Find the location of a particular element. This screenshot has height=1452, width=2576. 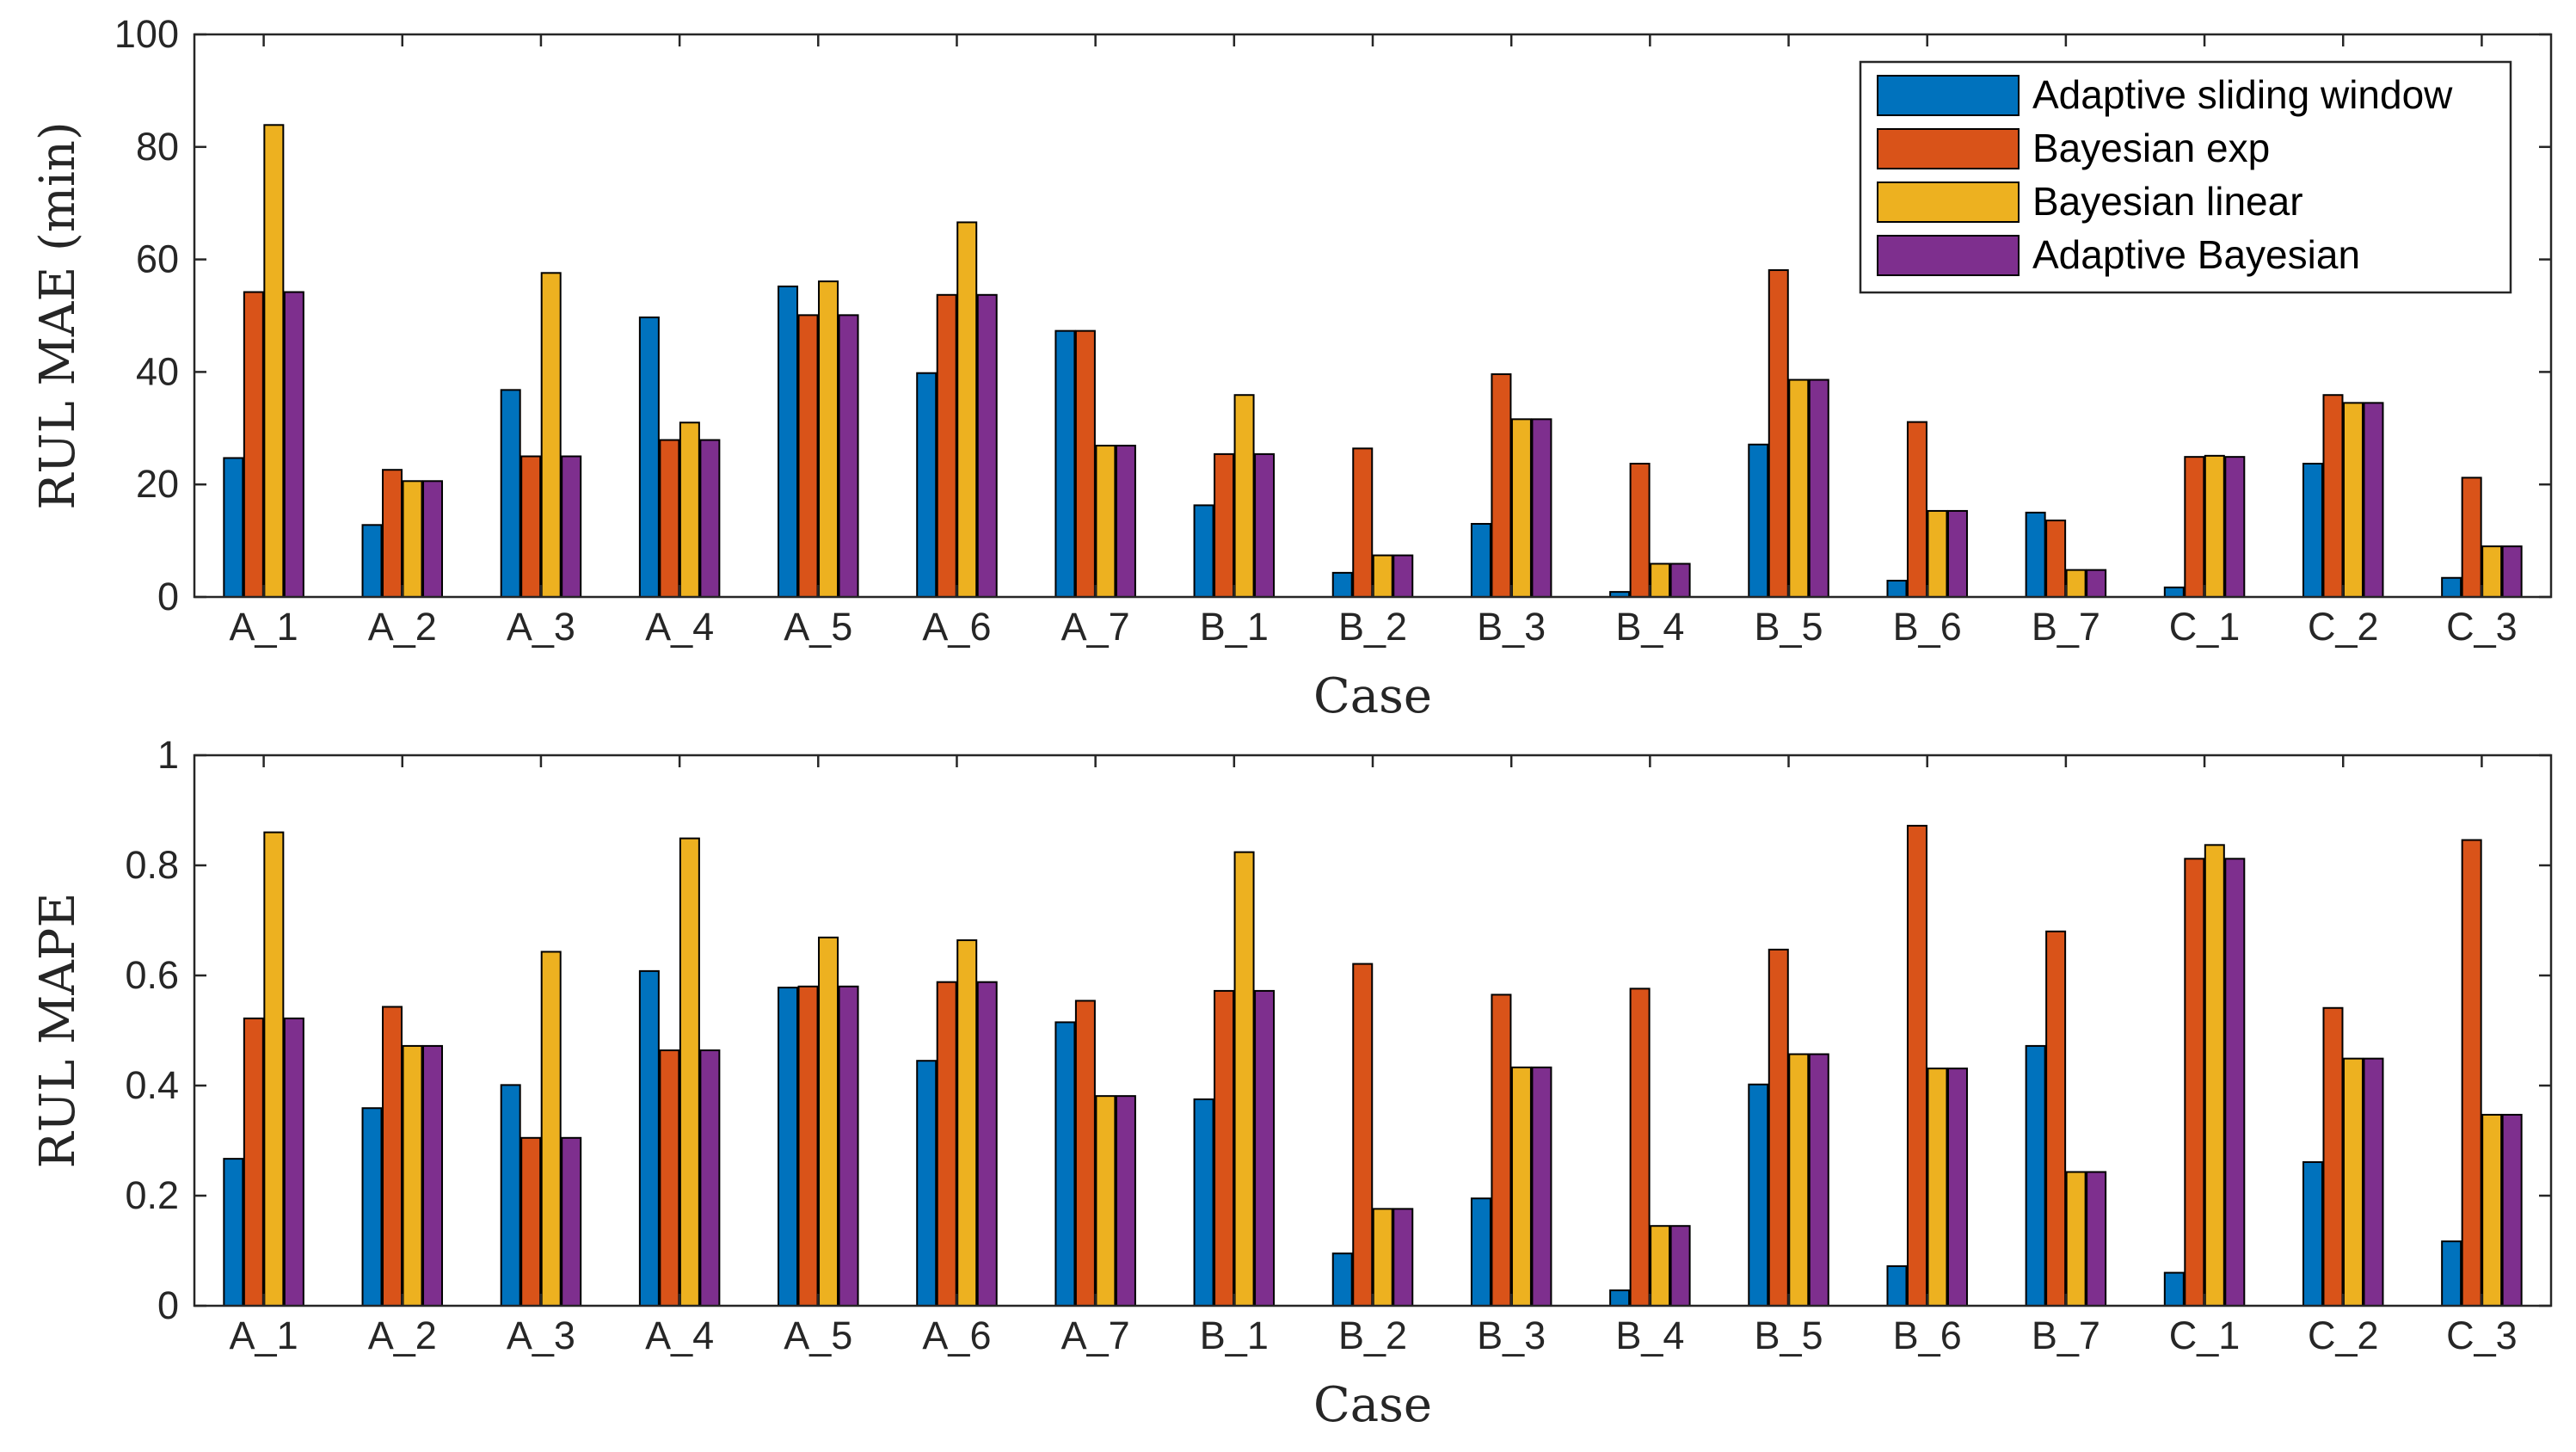

mae-bar-c_2-s1: Adaptive sliding window C_2: 23.7 is located at coordinates (2312, 531).